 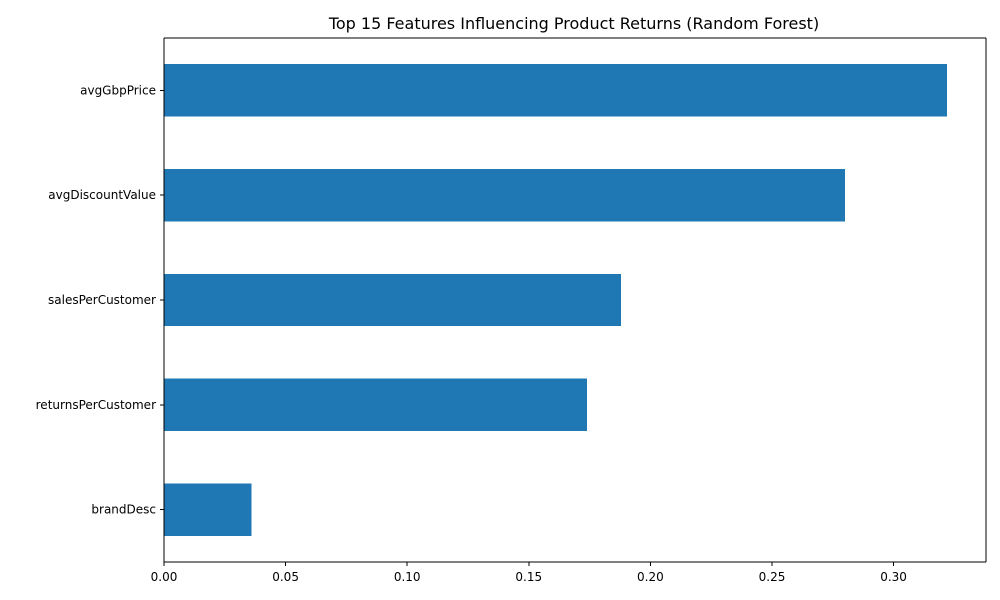 What do you see at coordinates (123, 510) in the screenshot?
I see `y-tick-label: brandDesc` at bounding box center [123, 510].